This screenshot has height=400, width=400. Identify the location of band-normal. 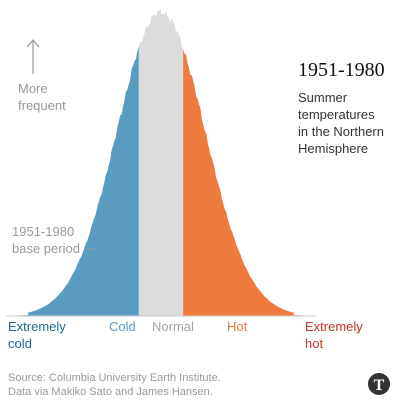
(161, 162).